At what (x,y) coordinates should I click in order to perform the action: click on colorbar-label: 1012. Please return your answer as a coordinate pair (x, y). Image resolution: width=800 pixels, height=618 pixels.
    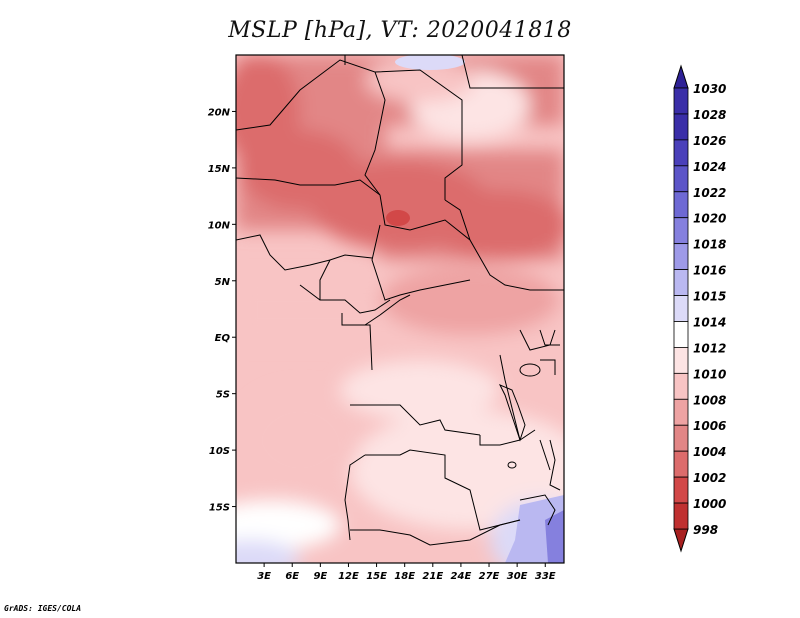
    Looking at the image, I should click on (709, 348).